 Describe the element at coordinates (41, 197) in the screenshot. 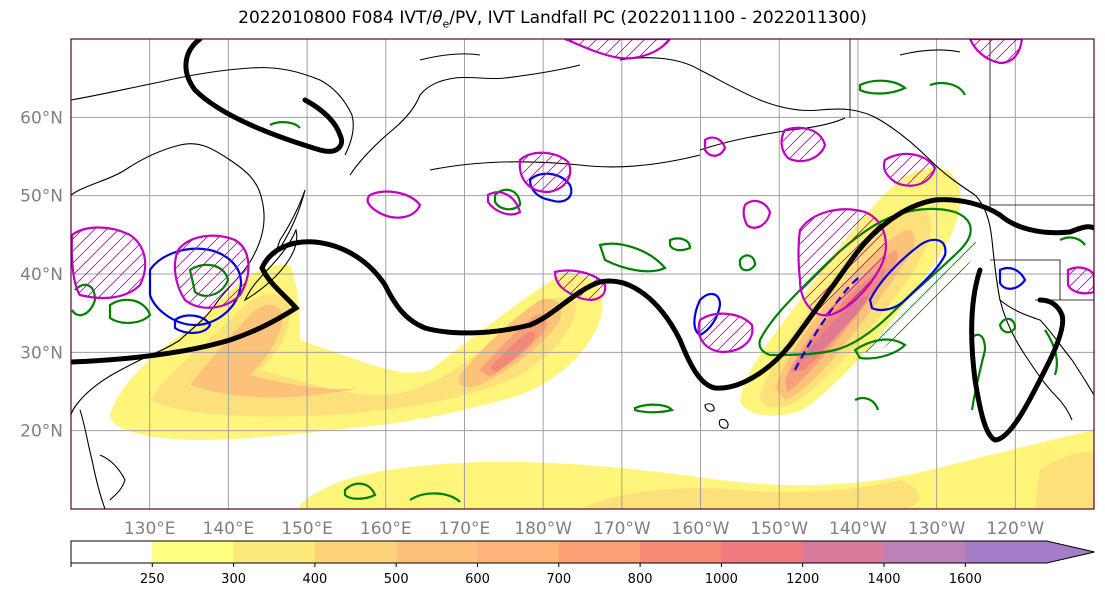

I see `latitude-label: 50°N` at that location.